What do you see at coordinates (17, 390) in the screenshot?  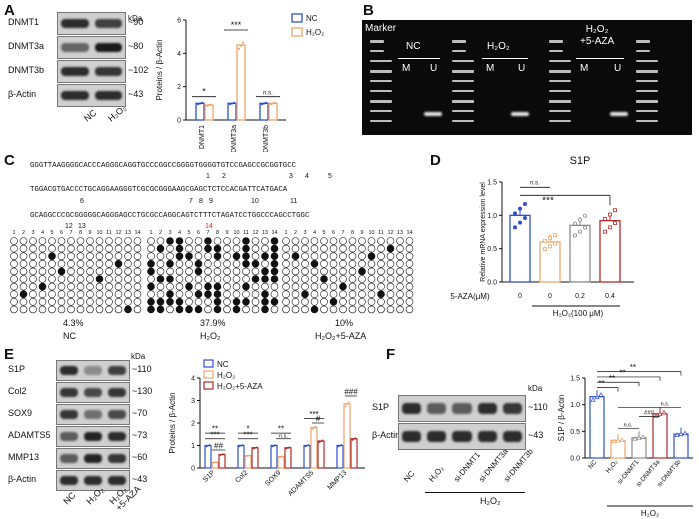 I see `blot-row-label: Col2` at bounding box center [17, 390].